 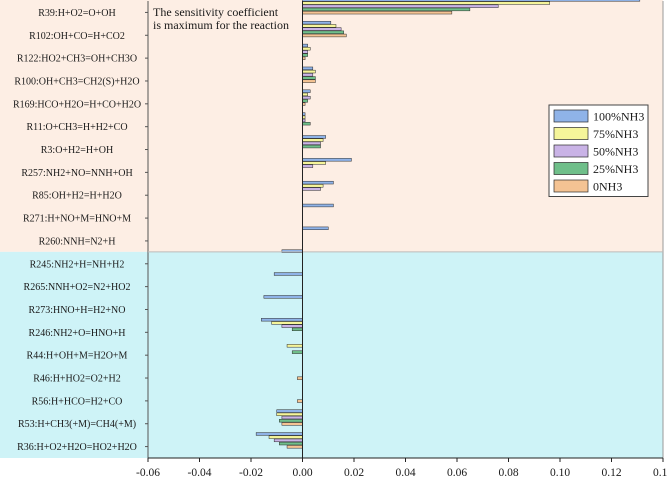 What do you see at coordinates (77, 36) in the screenshot?
I see `reaction-label: R102:OH+CO=H+CO2` at bounding box center [77, 36].